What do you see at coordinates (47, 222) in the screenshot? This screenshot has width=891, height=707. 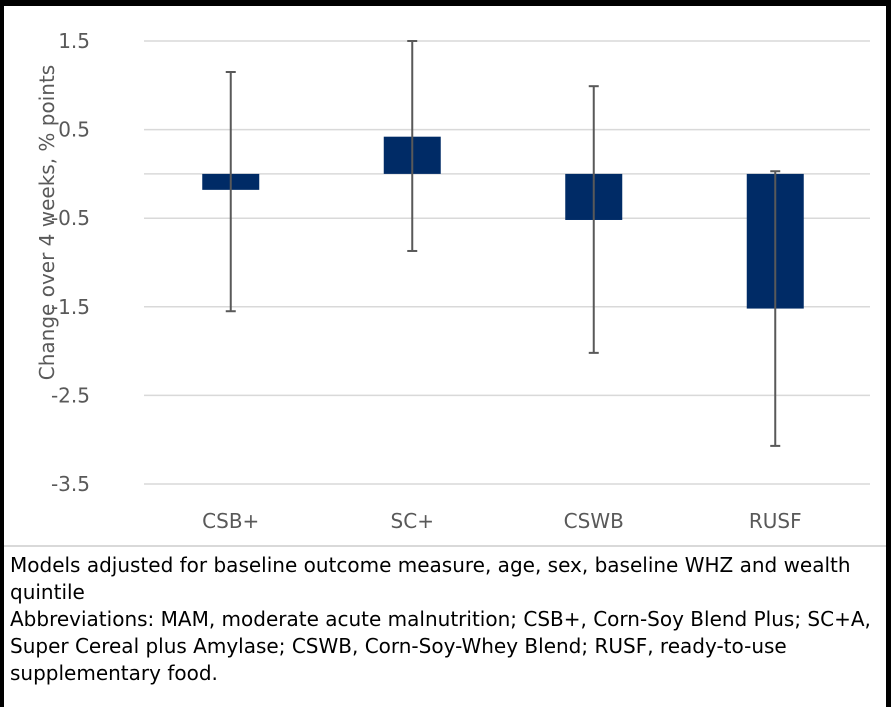 I see `y-axis-title: Change over 4 weeks, % points` at bounding box center [47, 222].